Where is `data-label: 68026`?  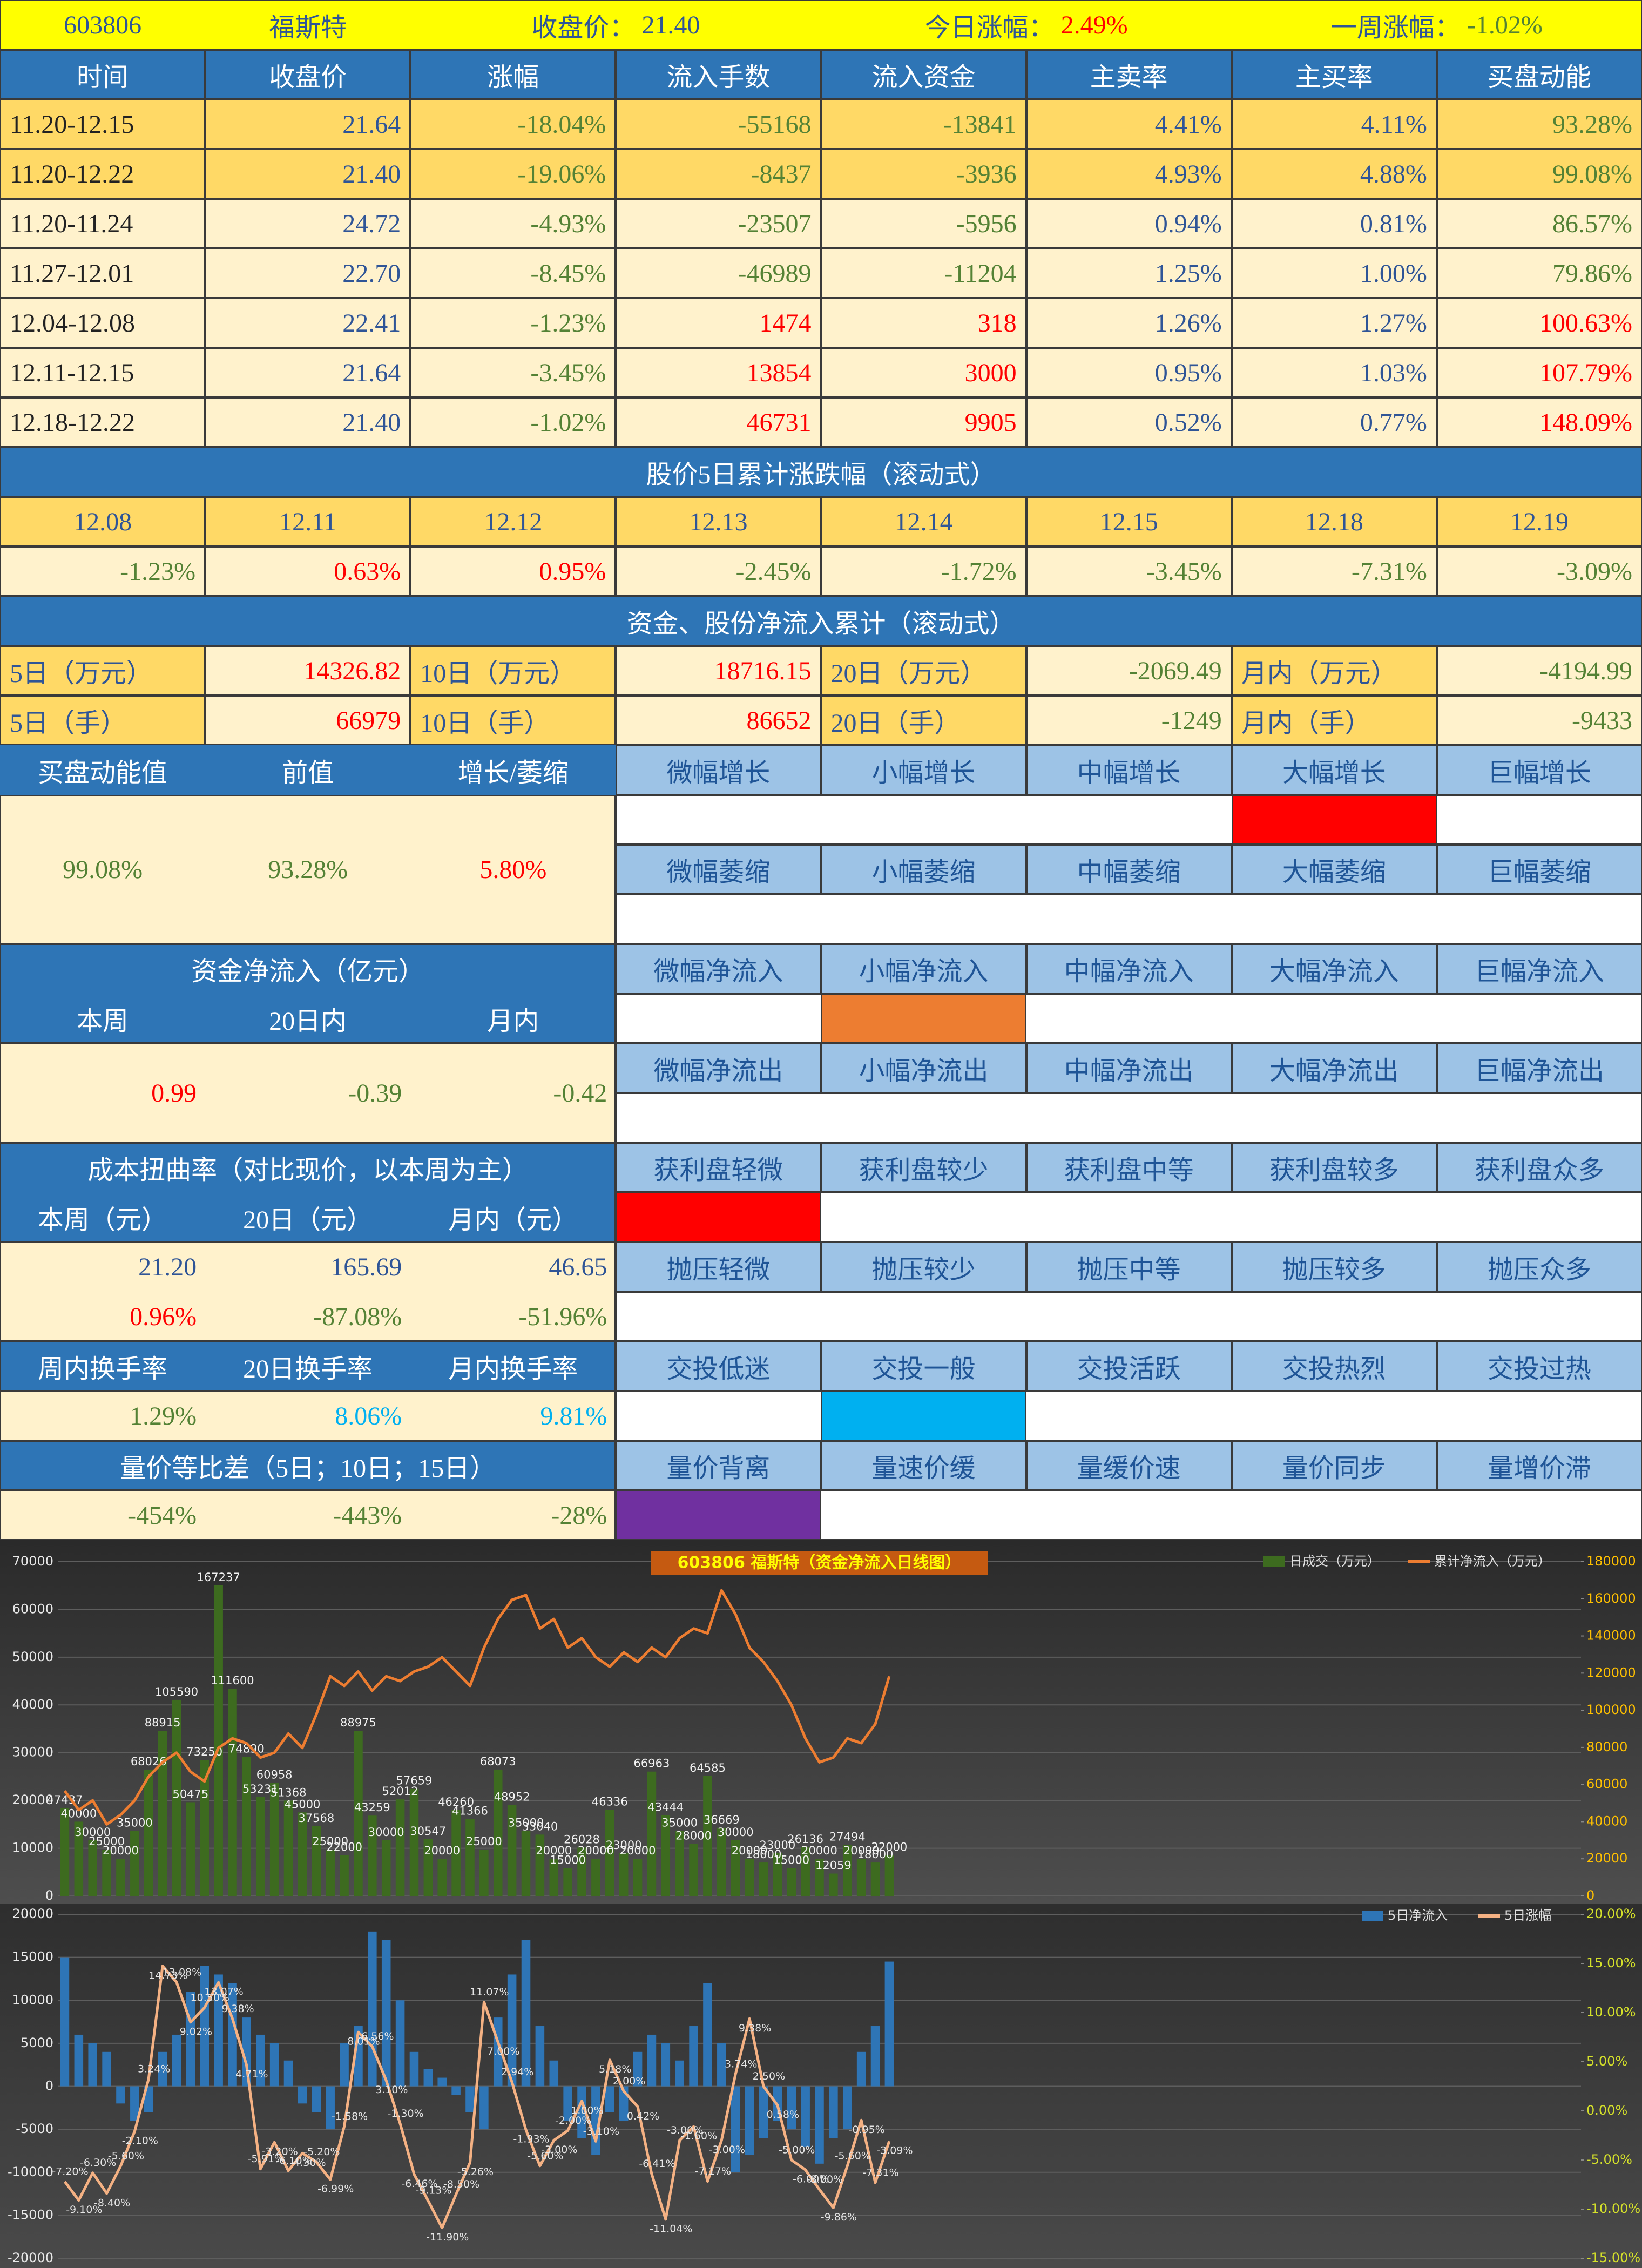 data-label: 68026 is located at coordinates (149, 1761).